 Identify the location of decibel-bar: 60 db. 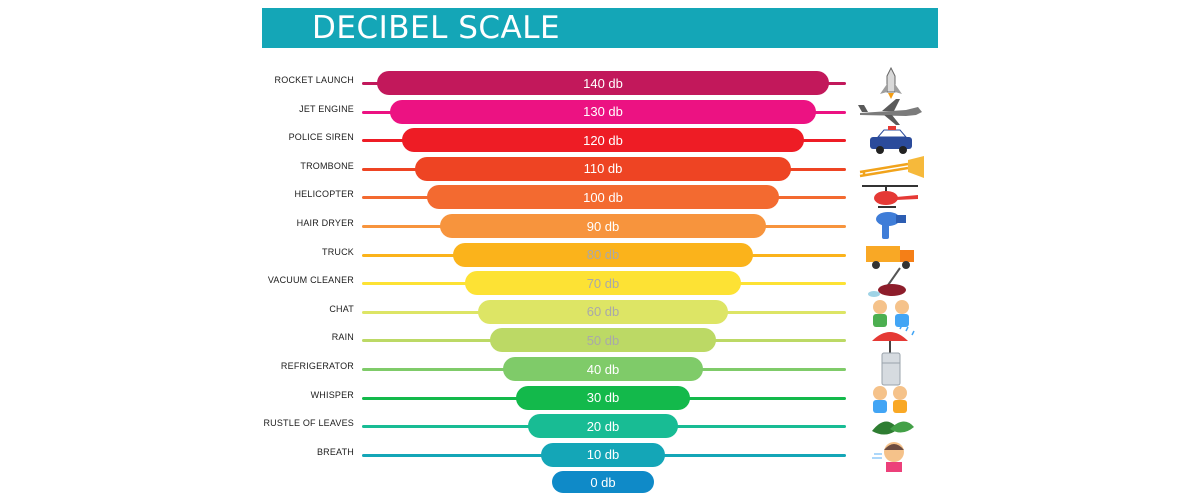
(603, 311).